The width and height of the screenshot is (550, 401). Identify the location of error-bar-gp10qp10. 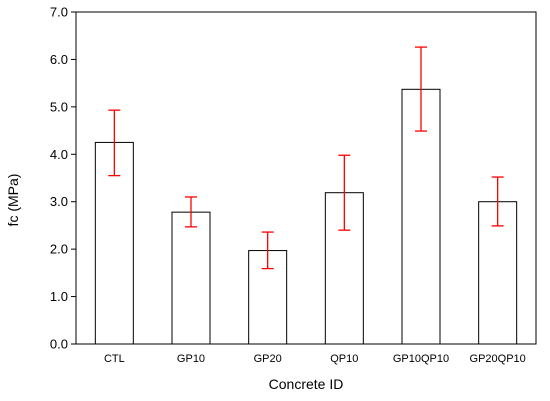
(421, 89).